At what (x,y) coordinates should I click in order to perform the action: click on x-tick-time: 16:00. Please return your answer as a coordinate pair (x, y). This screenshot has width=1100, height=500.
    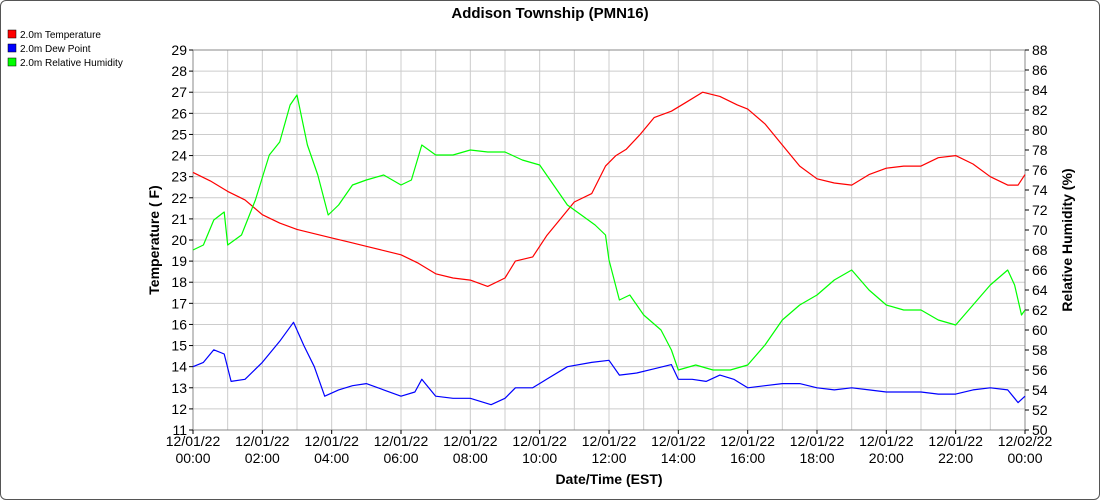
    Looking at the image, I should click on (747, 458).